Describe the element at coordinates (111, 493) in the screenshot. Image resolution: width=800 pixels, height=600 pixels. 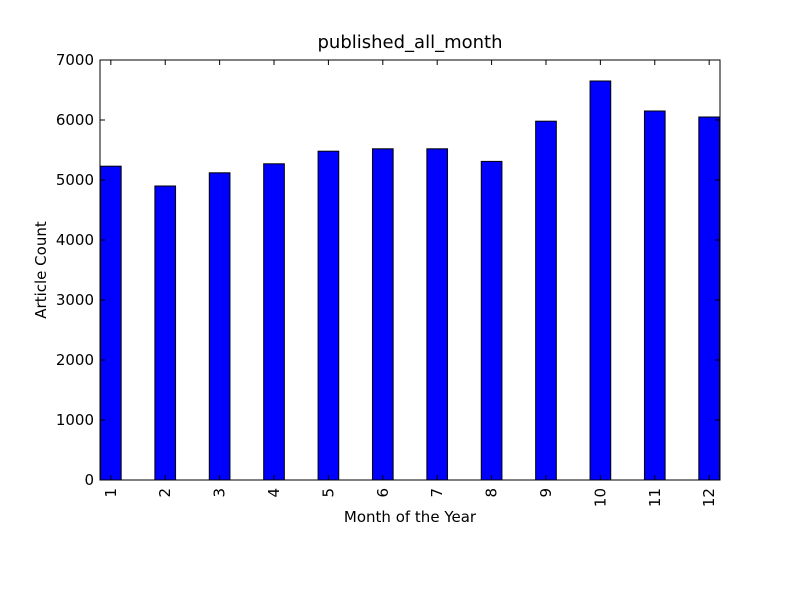
I see `x-tick-label-1: 1` at that location.